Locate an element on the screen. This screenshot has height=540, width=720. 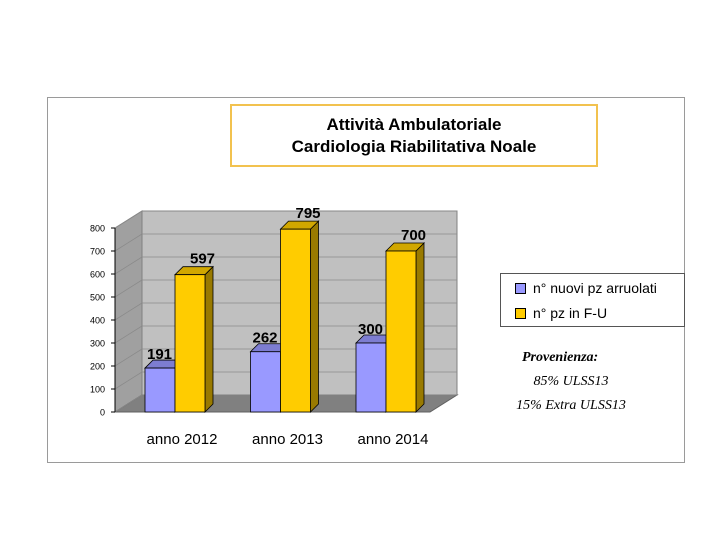
provenance-heading: Provenienza: is located at coordinates (560, 357).